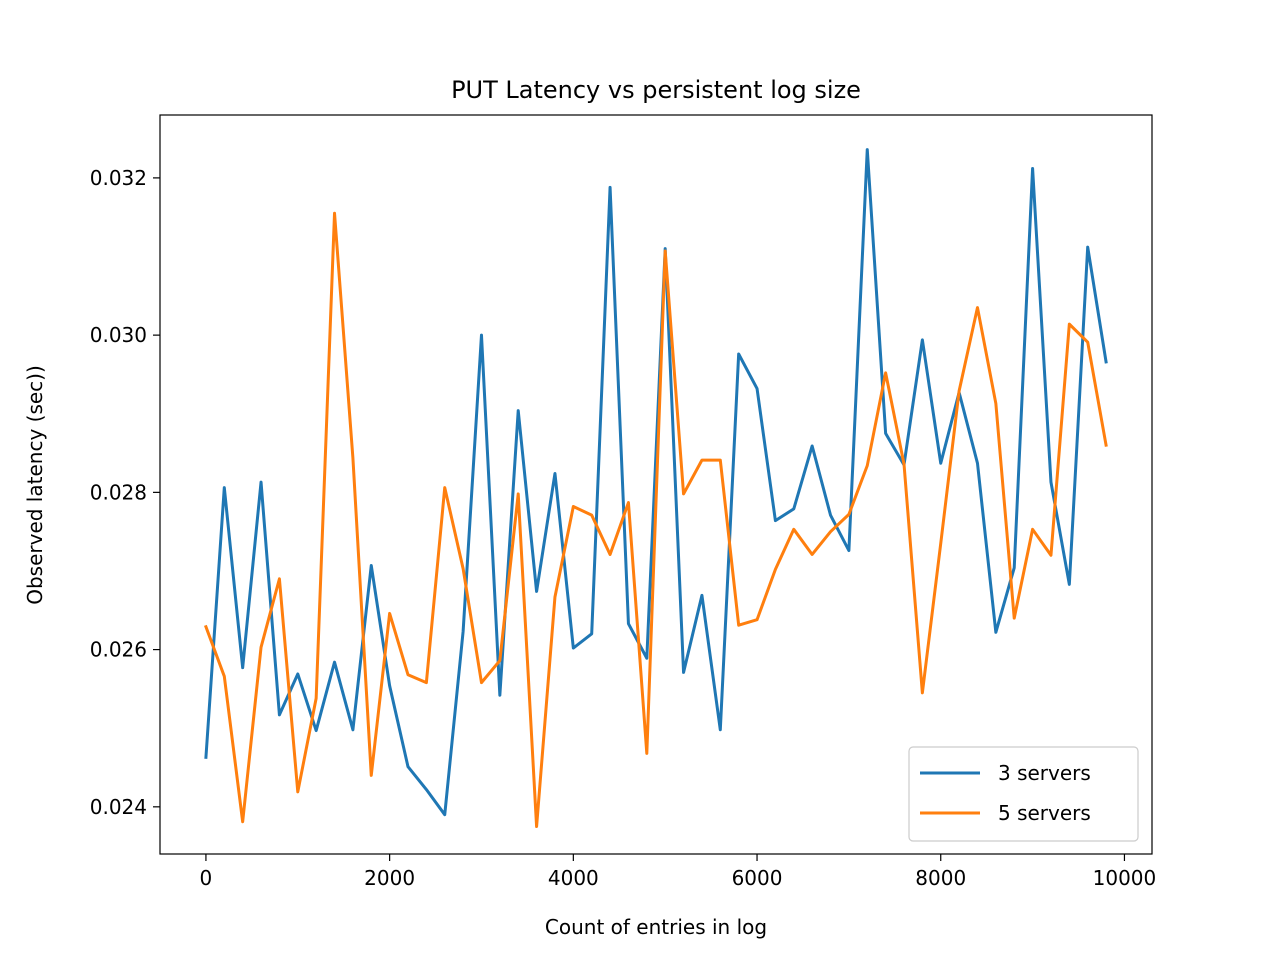 This screenshot has width=1280, height=960. What do you see at coordinates (656, 90) in the screenshot?
I see `chart-title: PUT Latency vs persistent log size` at bounding box center [656, 90].